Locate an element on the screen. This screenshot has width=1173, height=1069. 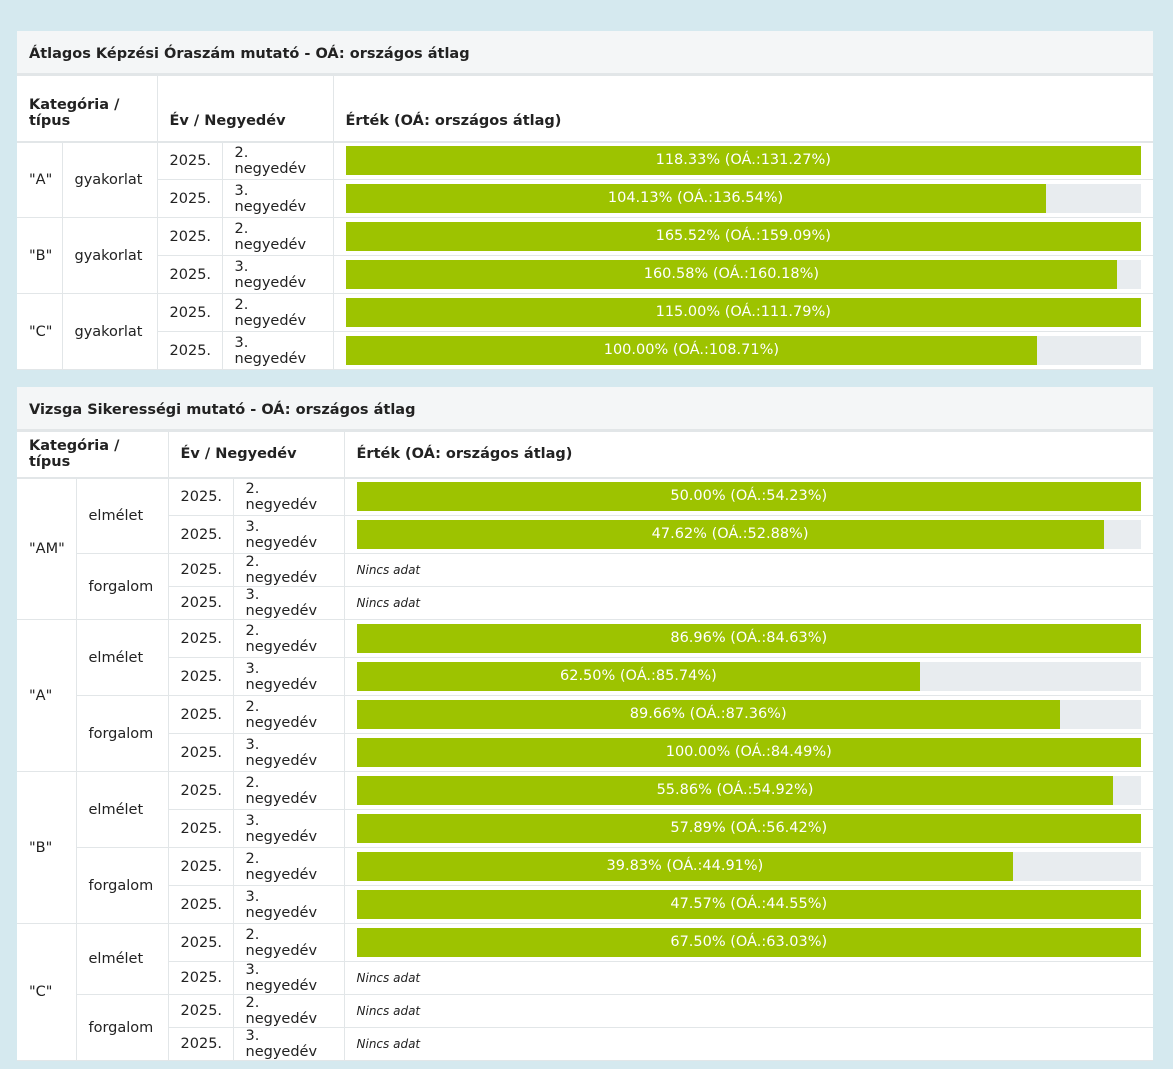
bar-label: 50.00% (OÁ.:54.23%) is located at coordinates (749, 496).